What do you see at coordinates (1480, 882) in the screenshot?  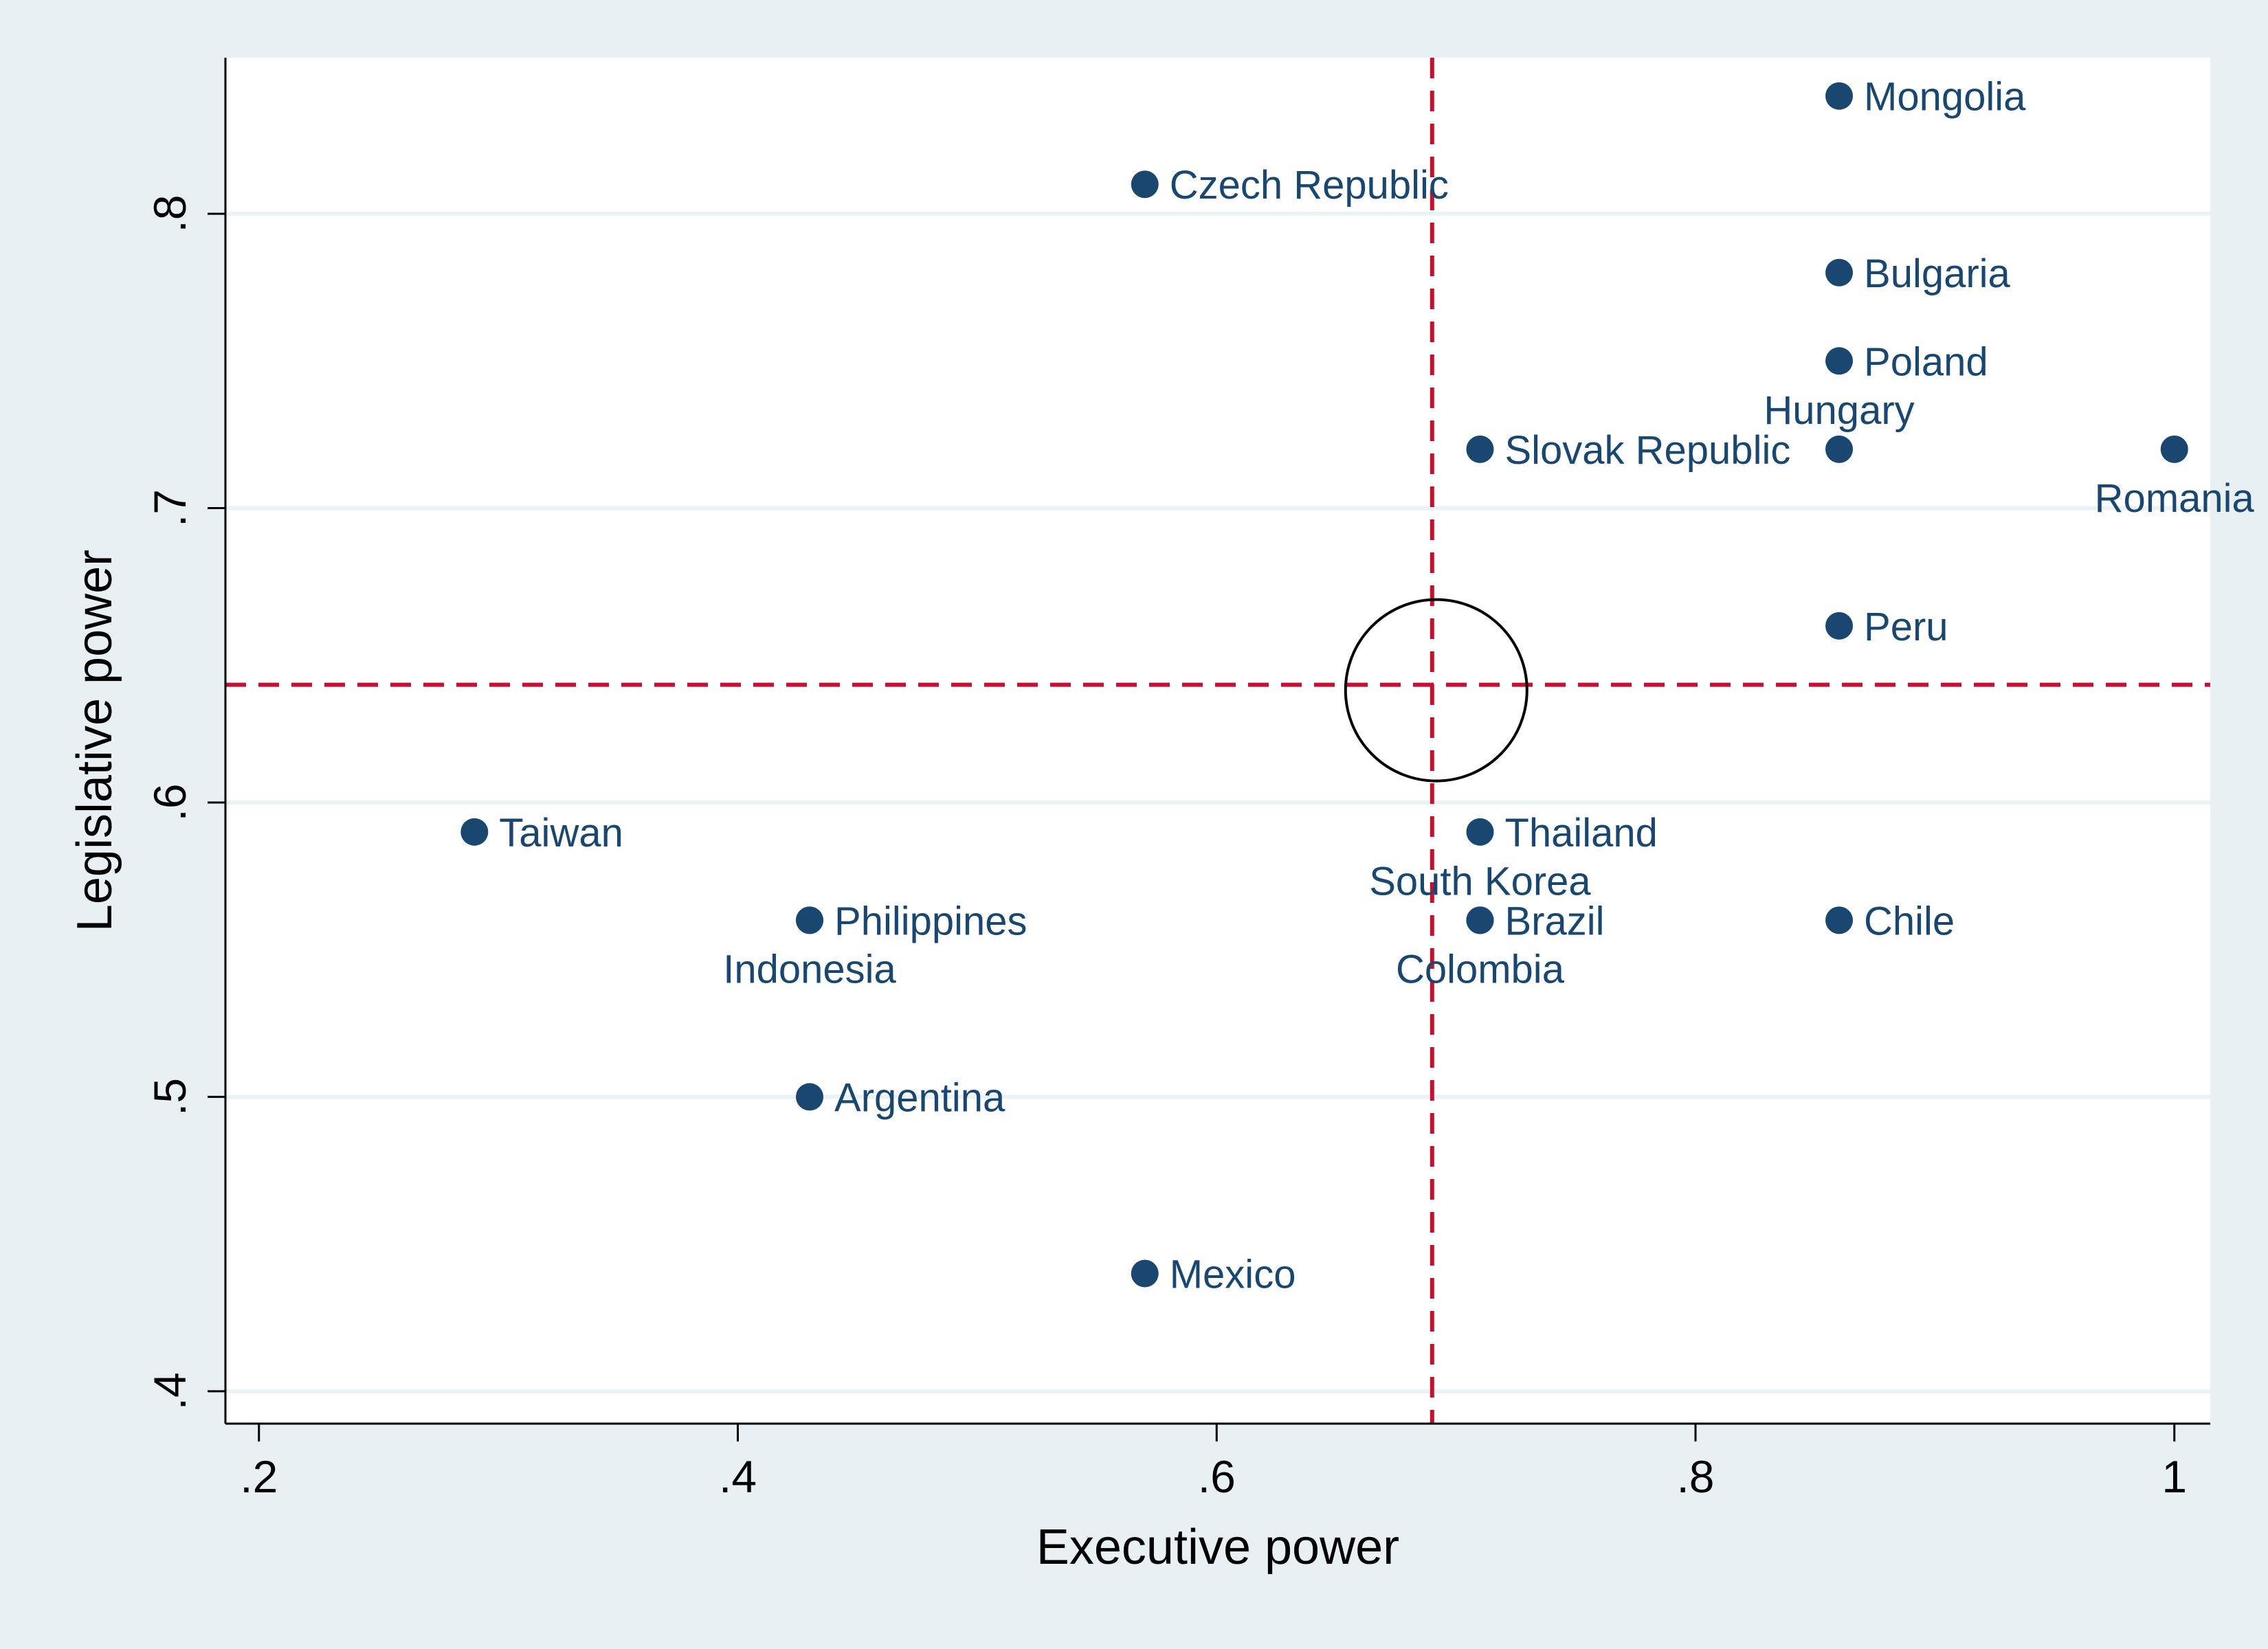 I see `point-label-south-korea: South Korea` at bounding box center [1480, 882].